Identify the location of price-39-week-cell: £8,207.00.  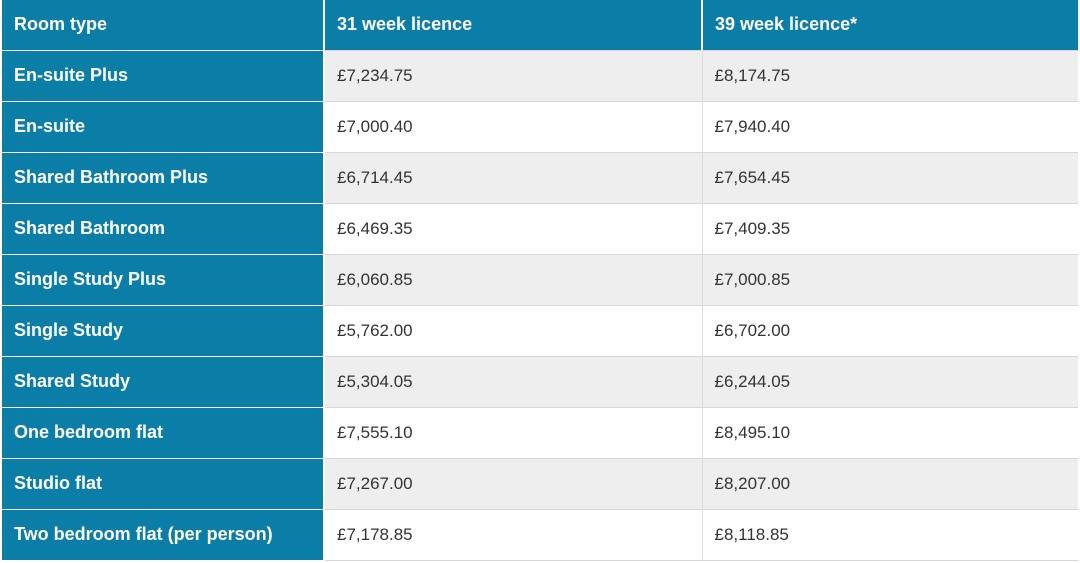
(890, 483).